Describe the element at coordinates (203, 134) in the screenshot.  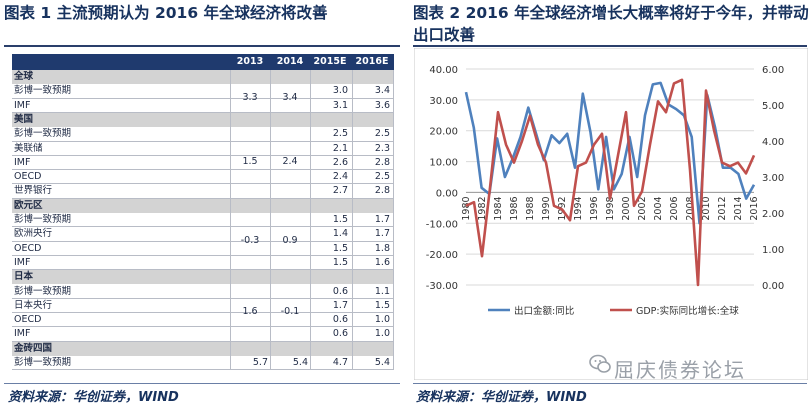
I see `table-row: 彭博一致预期 2.5 2.5` at that location.